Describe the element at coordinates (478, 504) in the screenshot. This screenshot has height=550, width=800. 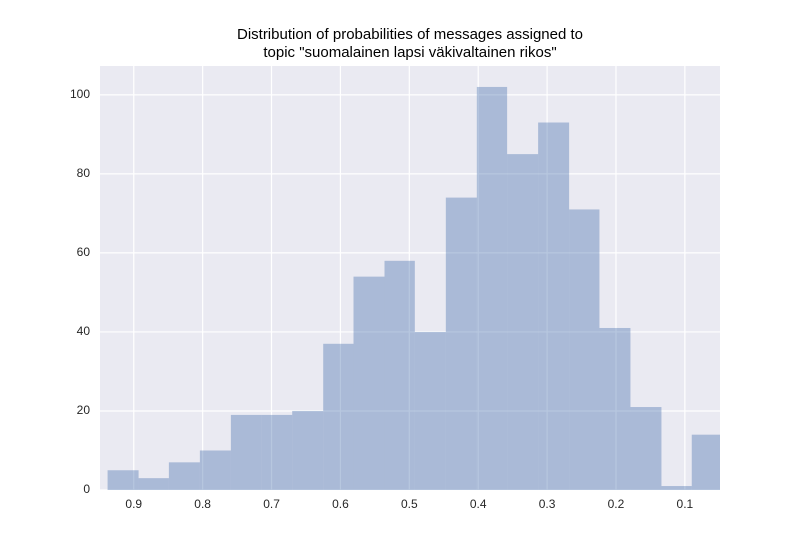
I see `x-tick-label: 0.4` at that location.